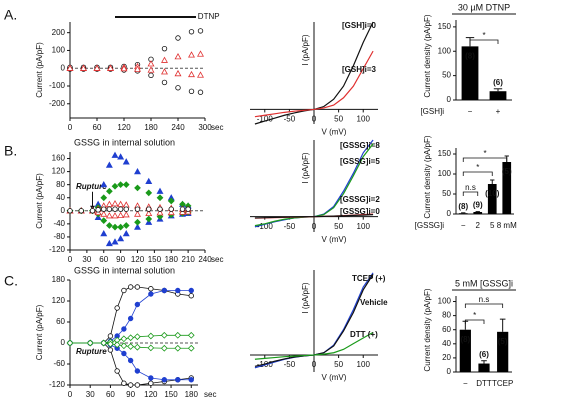 Image resolution: width=570 pixels, height=398 pixels. What do you see at coordinates (57, 85) in the screenshot?
I see `y-tick-label: -100` at bounding box center [57, 85].